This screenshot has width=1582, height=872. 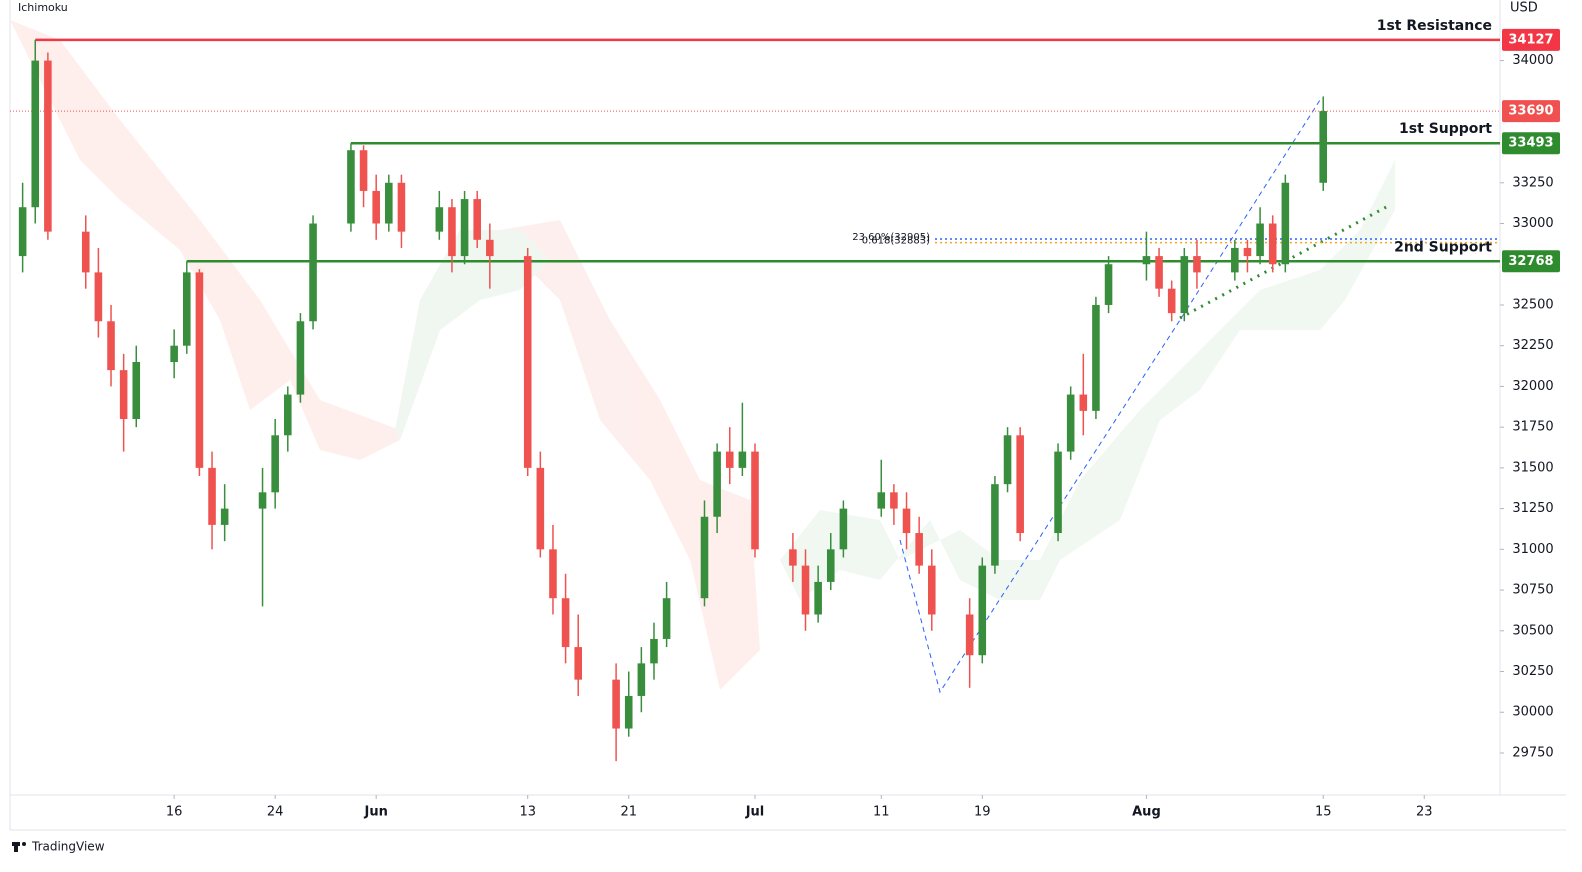 What do you see at coordinates (1532, 304) in the screenshot?
I see `y-tick-label: 32500` at bounding box center [1532, 304].